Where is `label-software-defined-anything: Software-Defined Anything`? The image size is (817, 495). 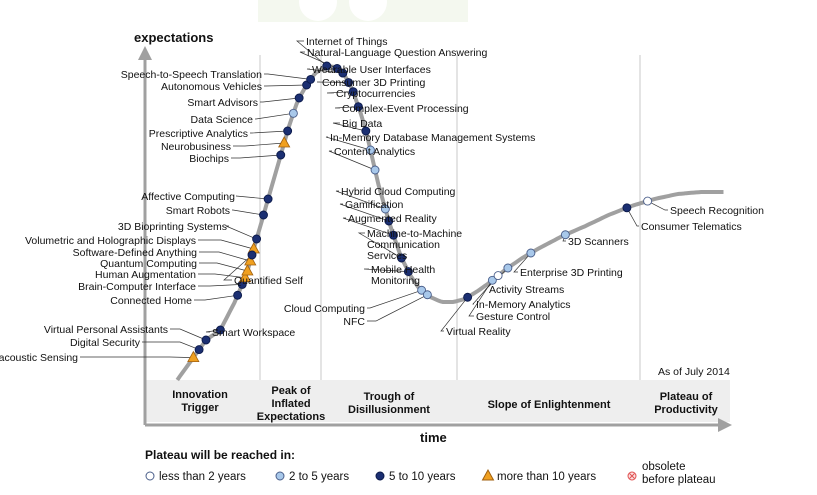
label-software-defined-anything: Software-Defined Anything is located at coordinates (135, 253).